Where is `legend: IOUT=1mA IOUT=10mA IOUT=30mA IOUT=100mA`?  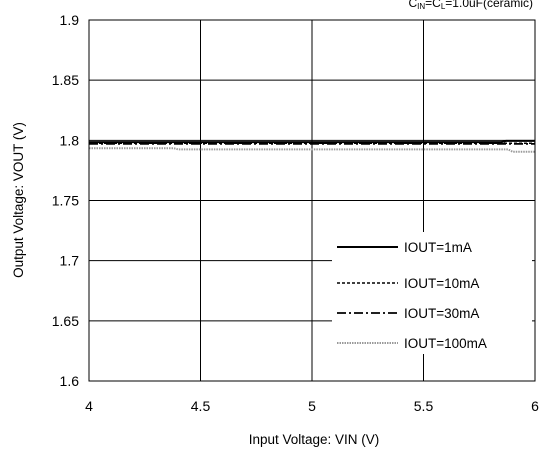
legend: IOUT=1mA IOUT=10mA IOUT=30mA IOUT=100mA is located at coordinates (432, 293).